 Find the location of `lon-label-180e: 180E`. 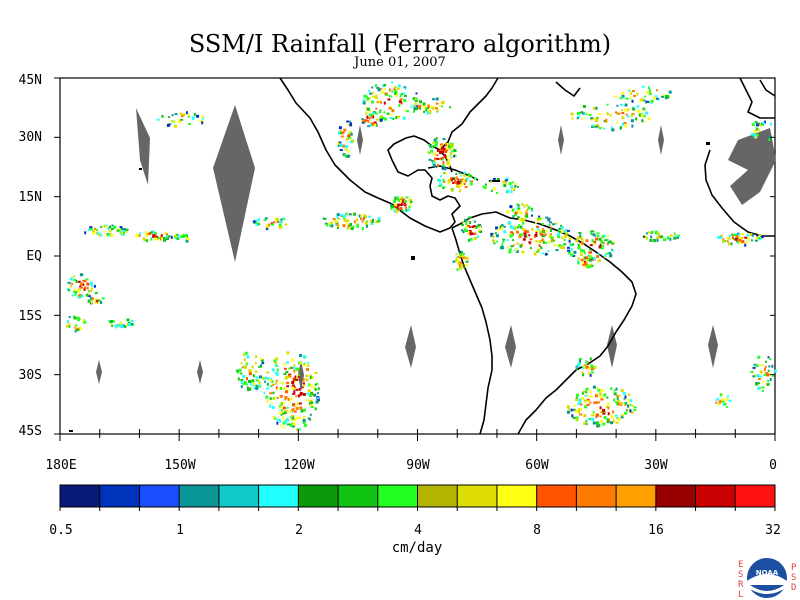

lon-label-180e: 180E is located at coordinates (61, 465).